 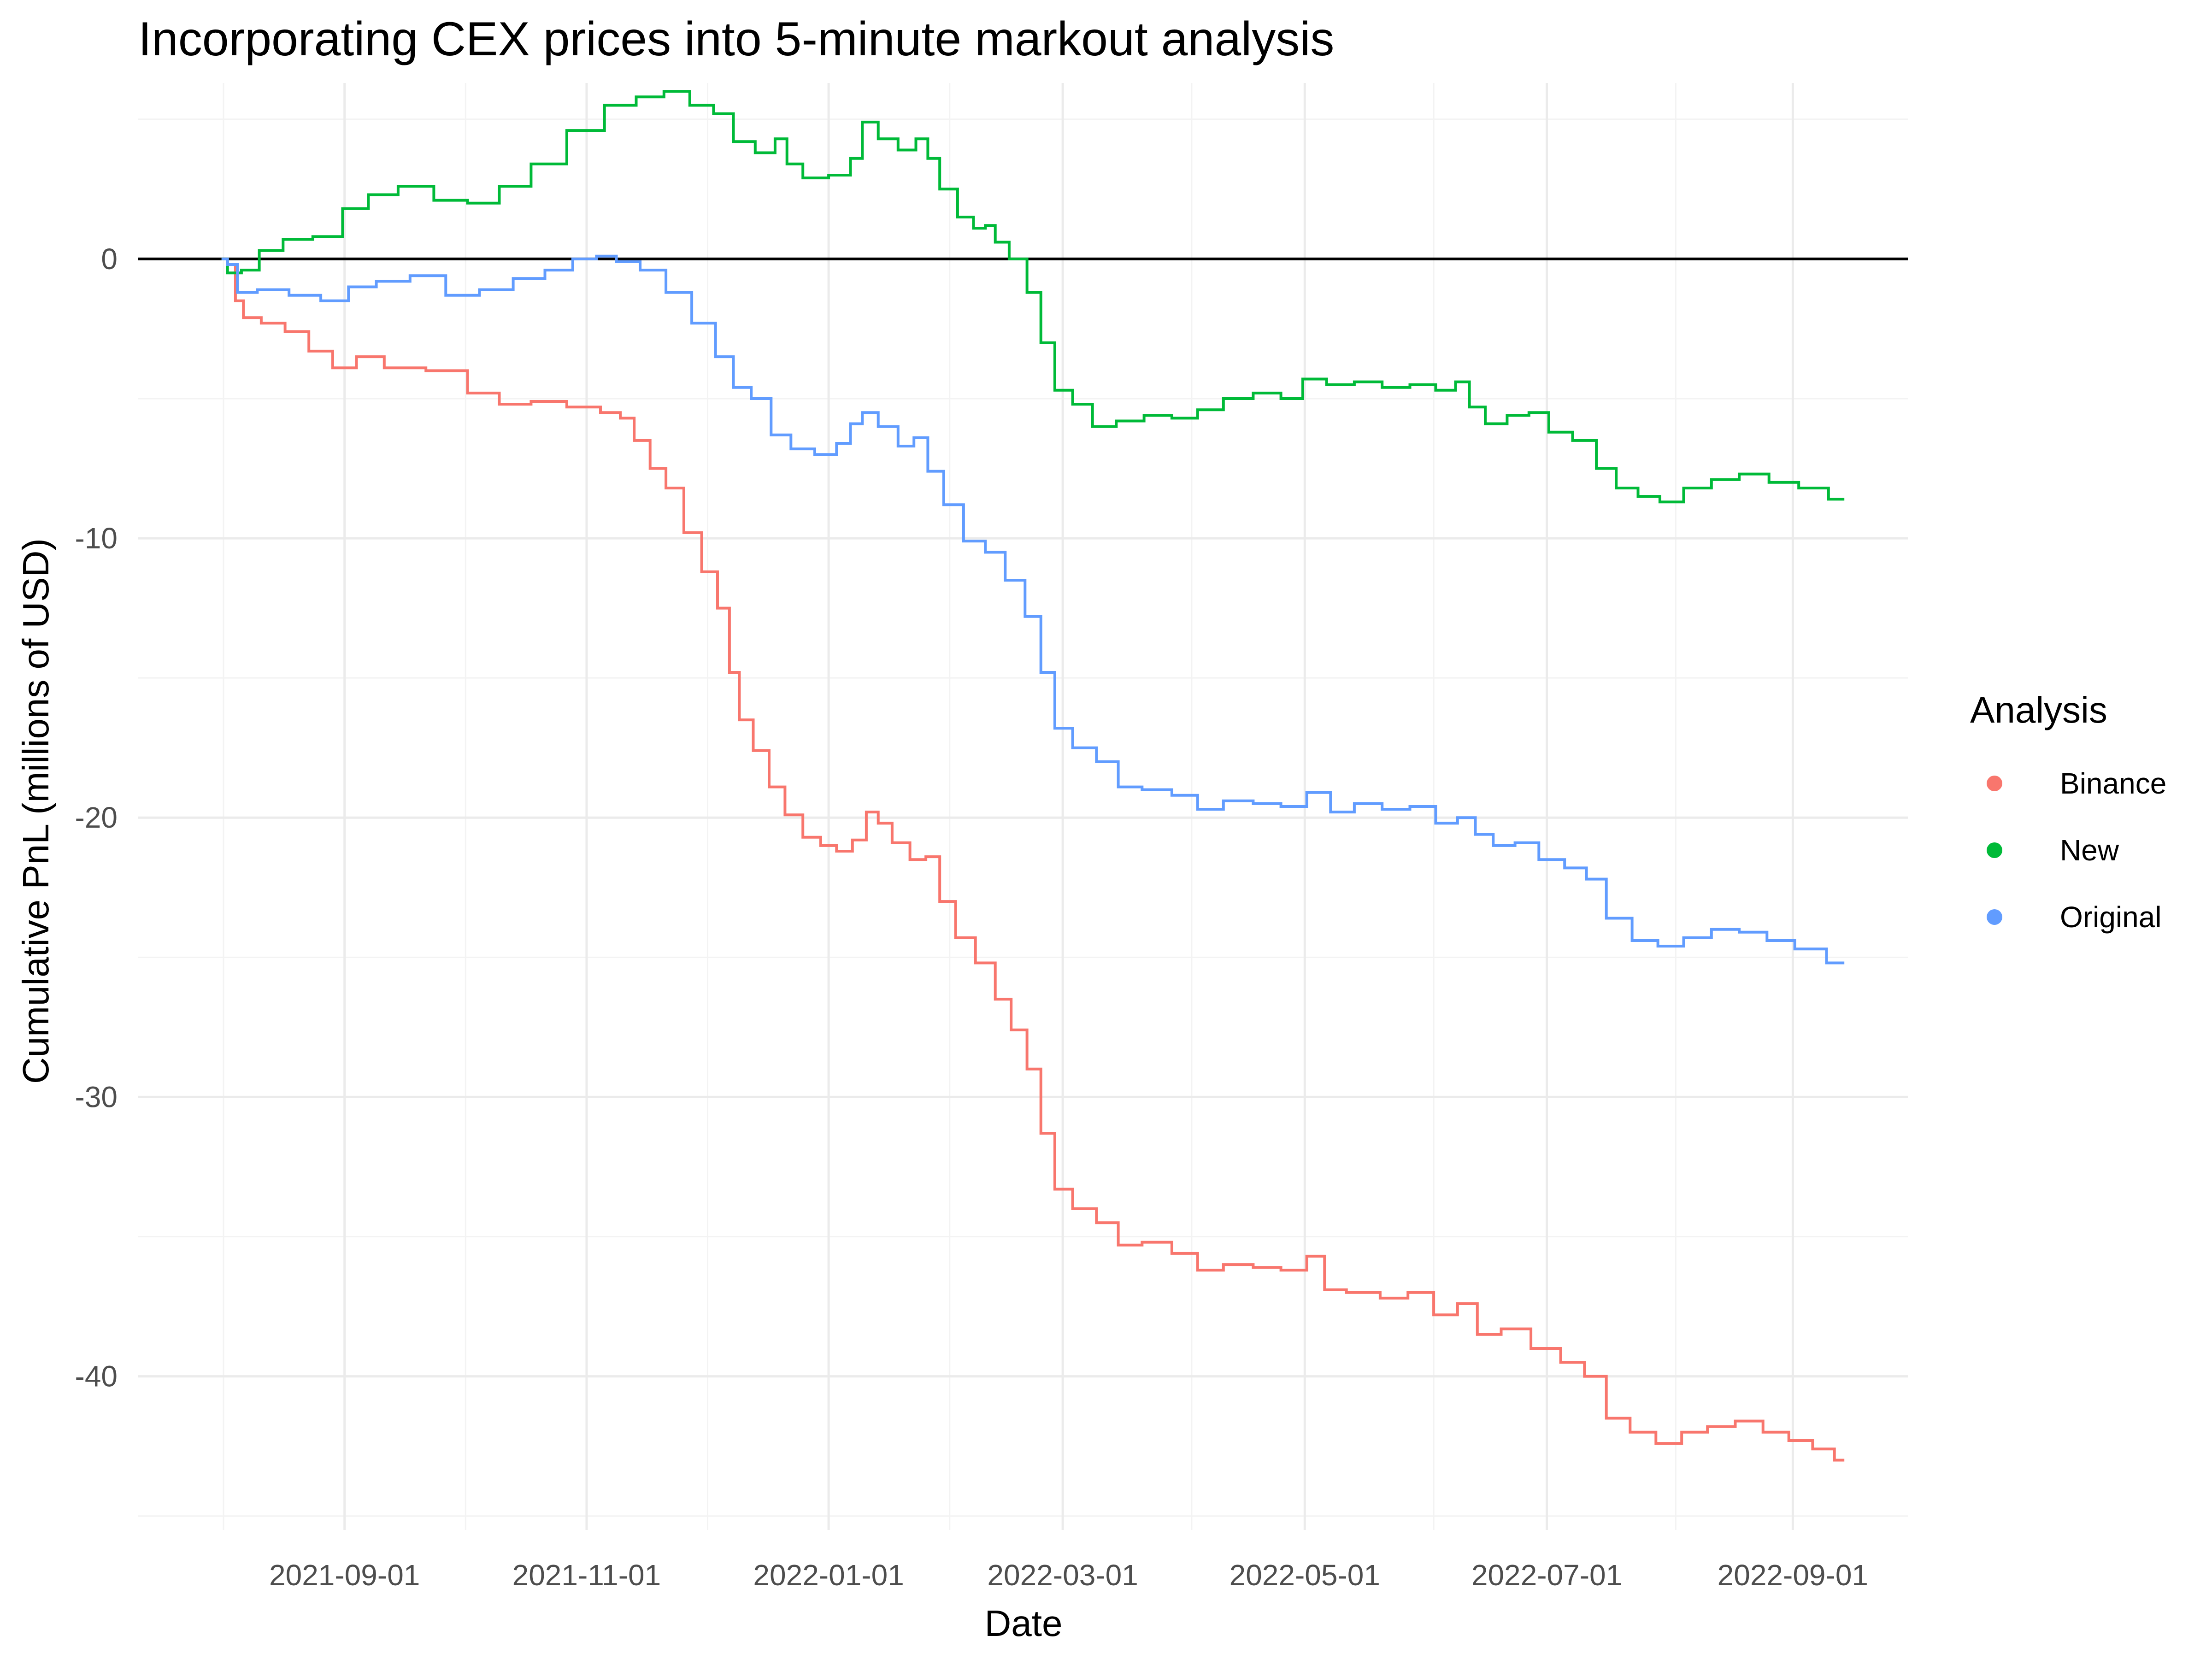 What do you see at coordinates (96, 817) in the screenshot?
I see `y-tick-label: -20` at bounding box center [96, 817].